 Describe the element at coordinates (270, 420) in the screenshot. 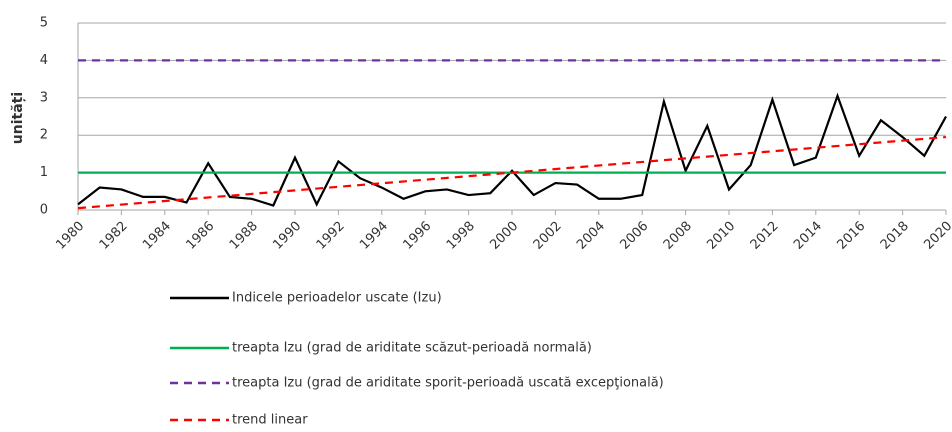

I see `legend-label: trend linear` at that location.